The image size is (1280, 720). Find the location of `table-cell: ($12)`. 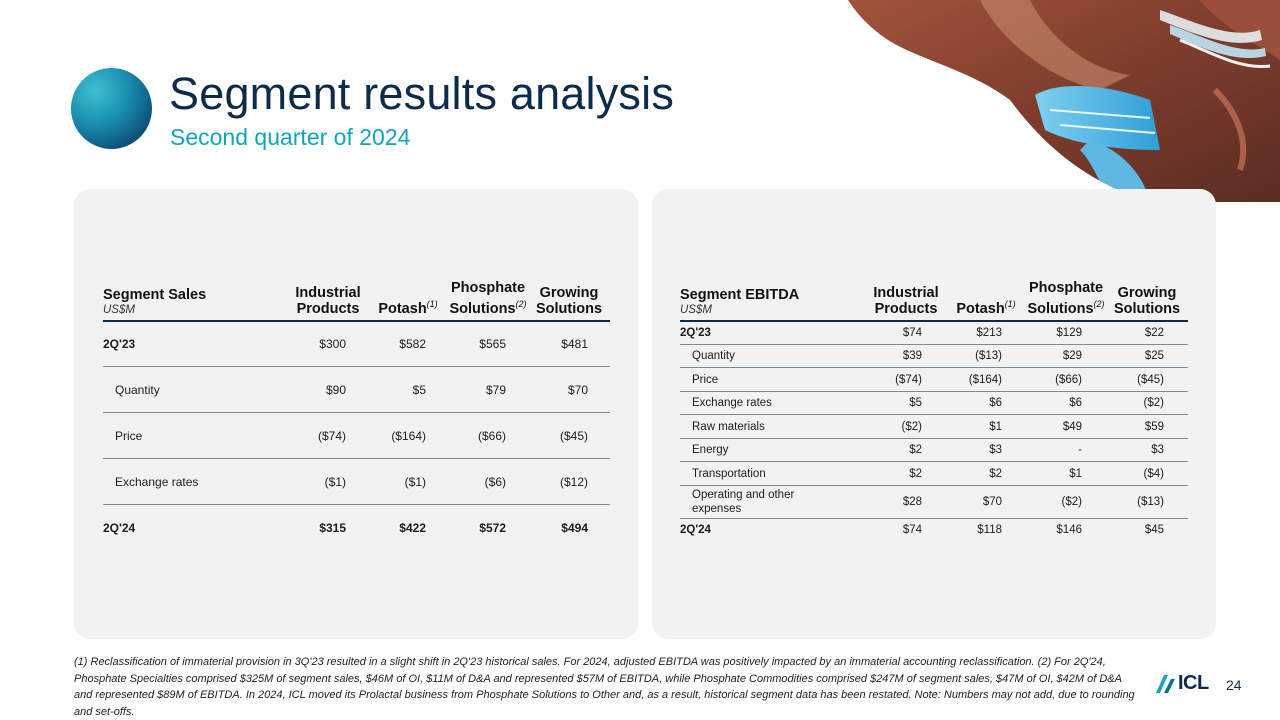

table-cell: ($12) is located at coordinates (569, 482).